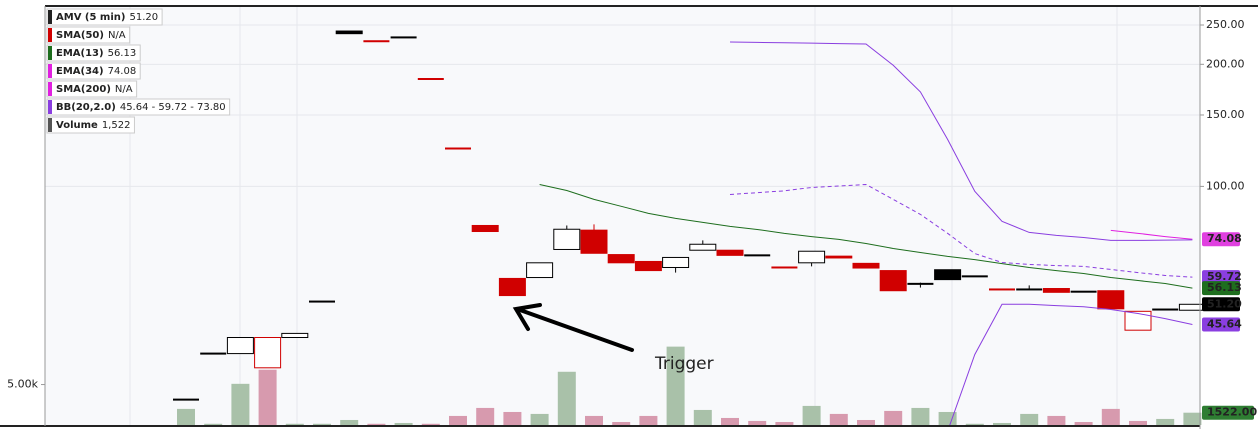 The image size is (1258, 429). Describe the element at coordinates (22, 384) in the screenshot. I see `y2-tick-label: 5.00k` at that location.